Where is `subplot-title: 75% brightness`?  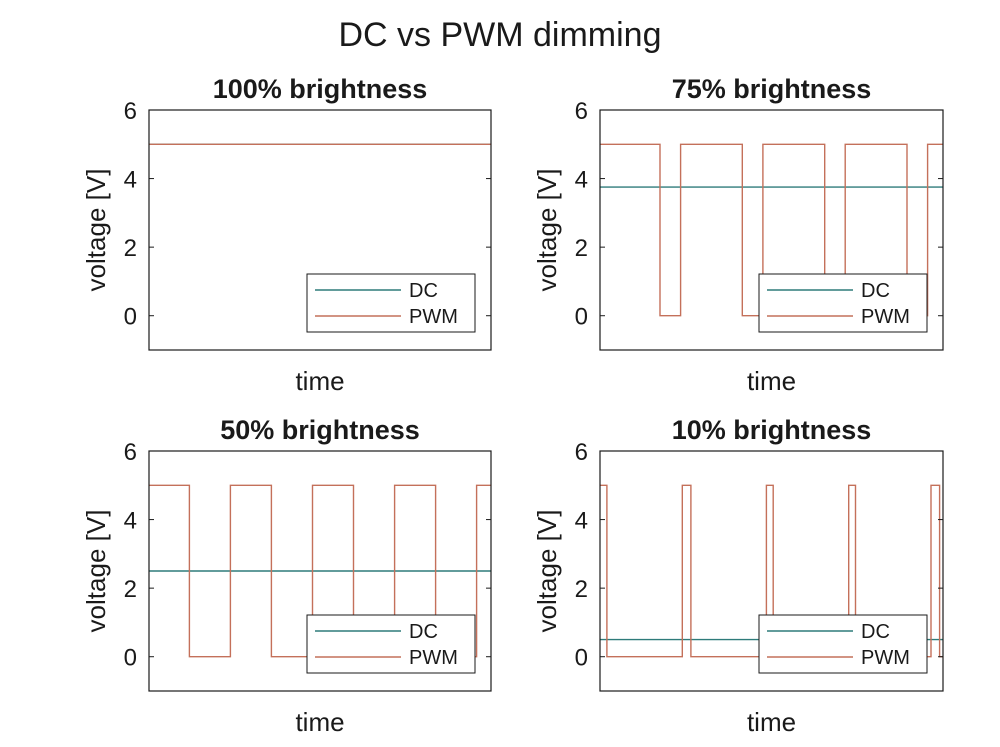
subplot-title: 75% brightness is located at coordinates (772, 89).